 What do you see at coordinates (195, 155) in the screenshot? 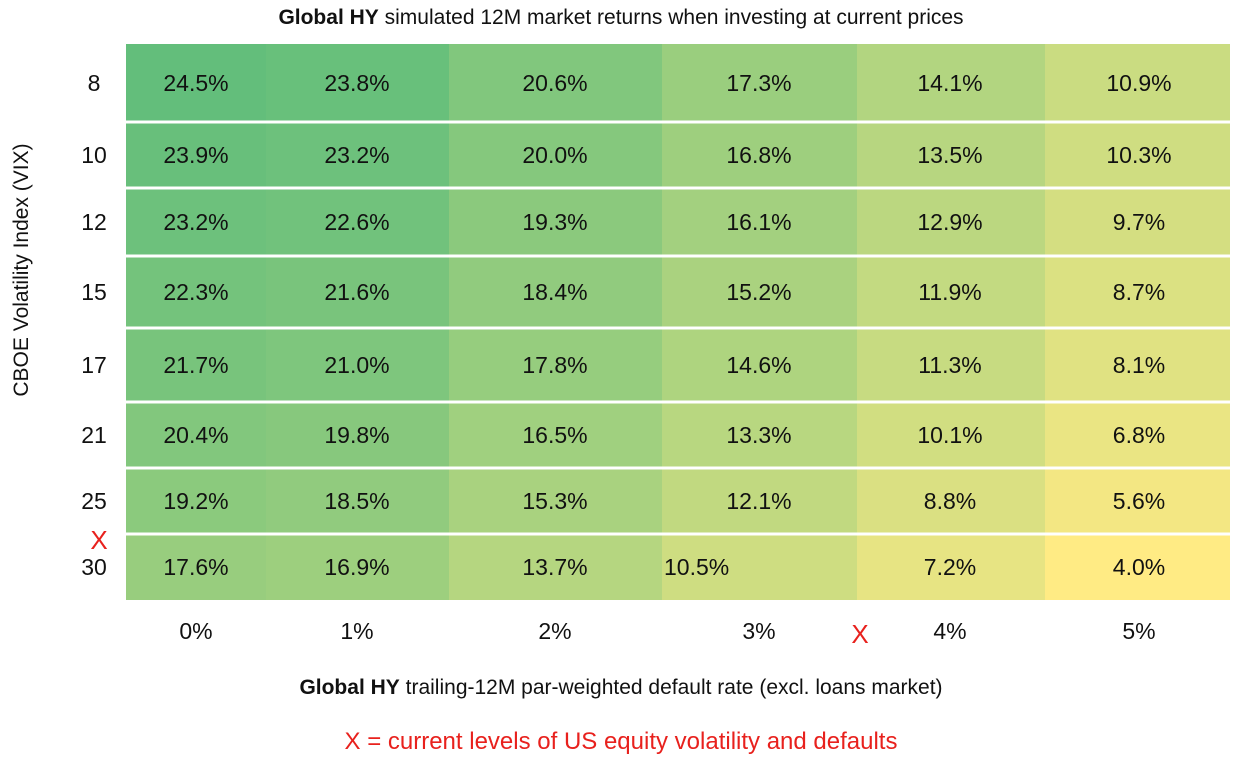
I see `cell-value-label: 23.9%` at bounding box center [195, 155].